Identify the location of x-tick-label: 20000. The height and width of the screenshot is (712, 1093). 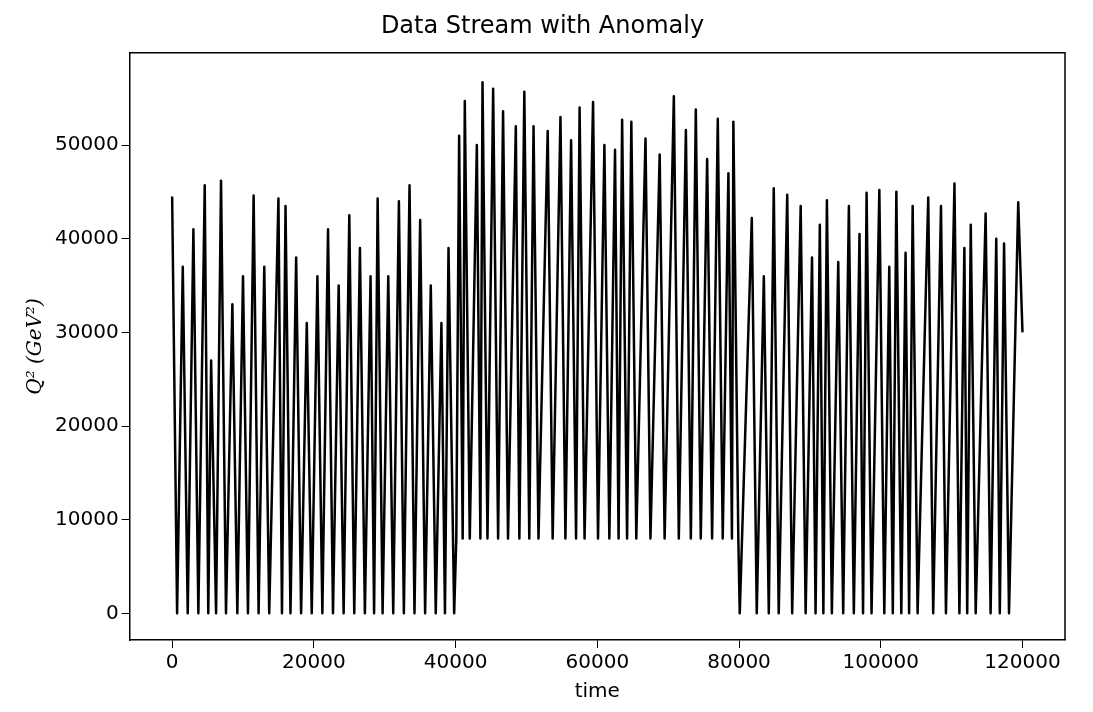
(314, 661).